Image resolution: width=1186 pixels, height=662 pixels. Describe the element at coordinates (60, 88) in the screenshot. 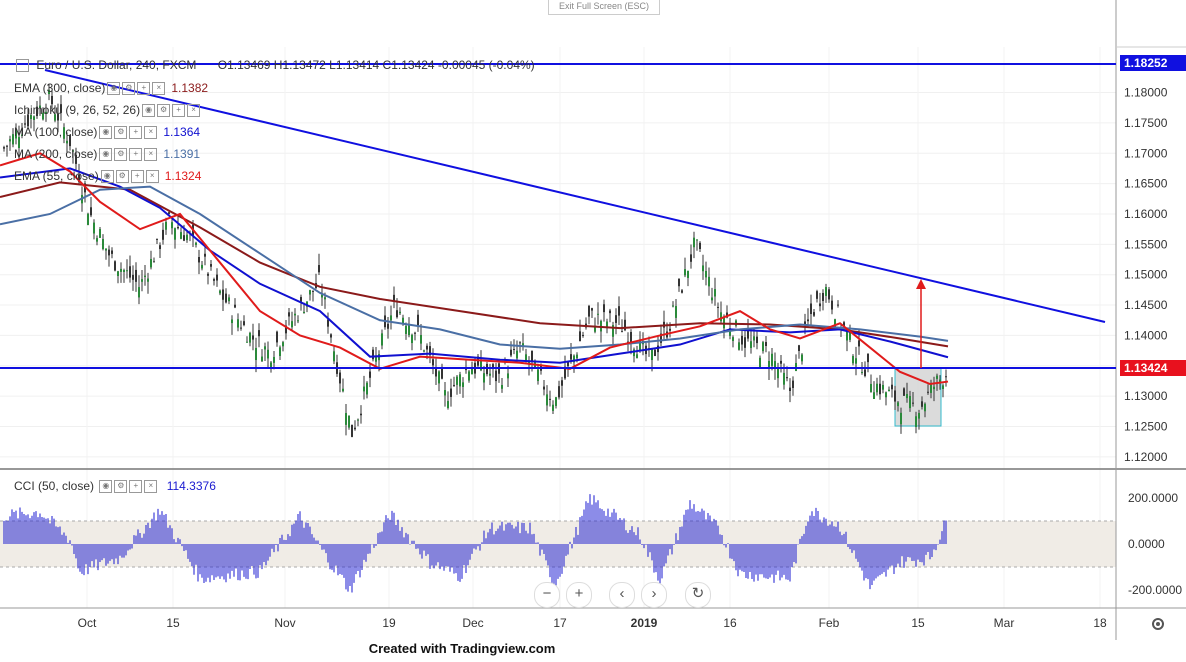

I see `indicator-label: EMA (300, close)` at that location.